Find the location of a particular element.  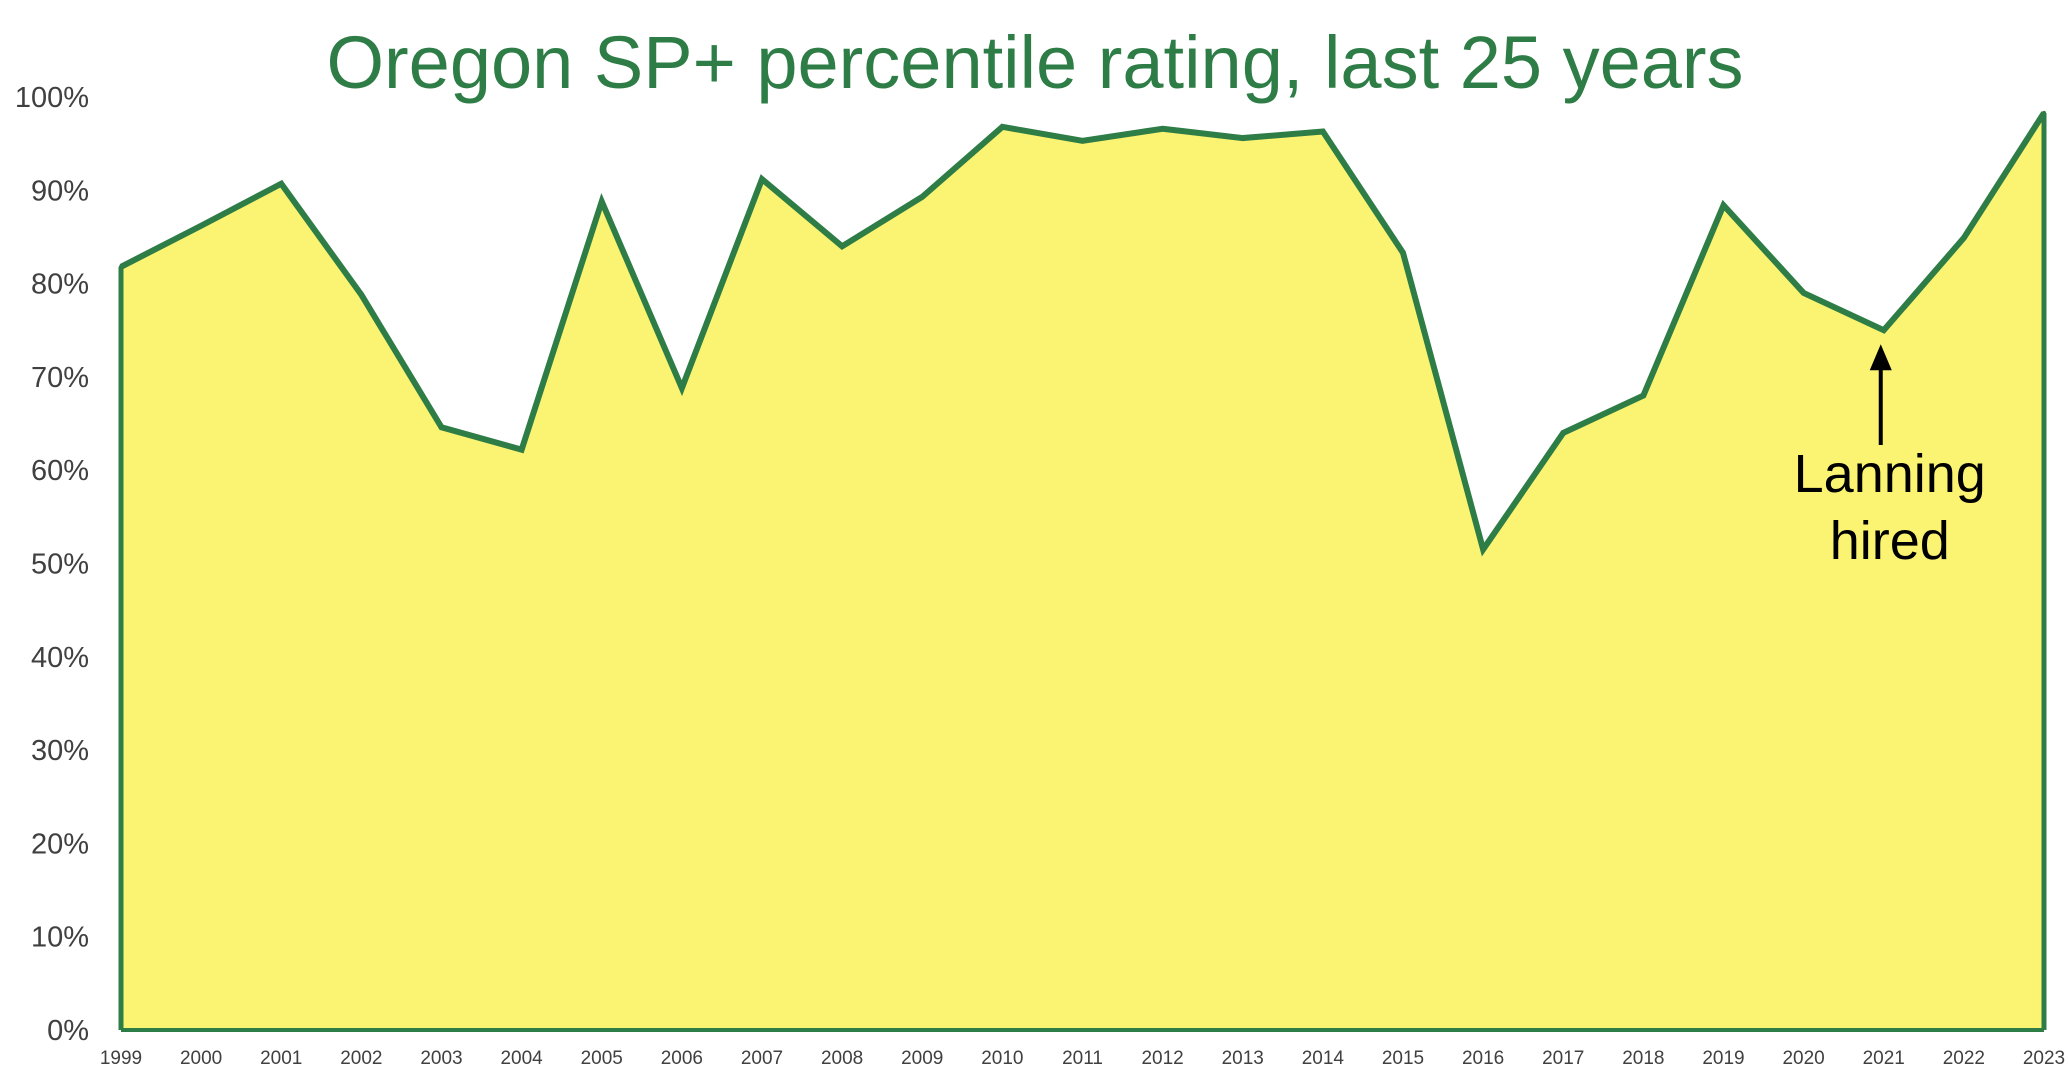

x-tick-label: 2013 is located at coordinates (1243, 1058).